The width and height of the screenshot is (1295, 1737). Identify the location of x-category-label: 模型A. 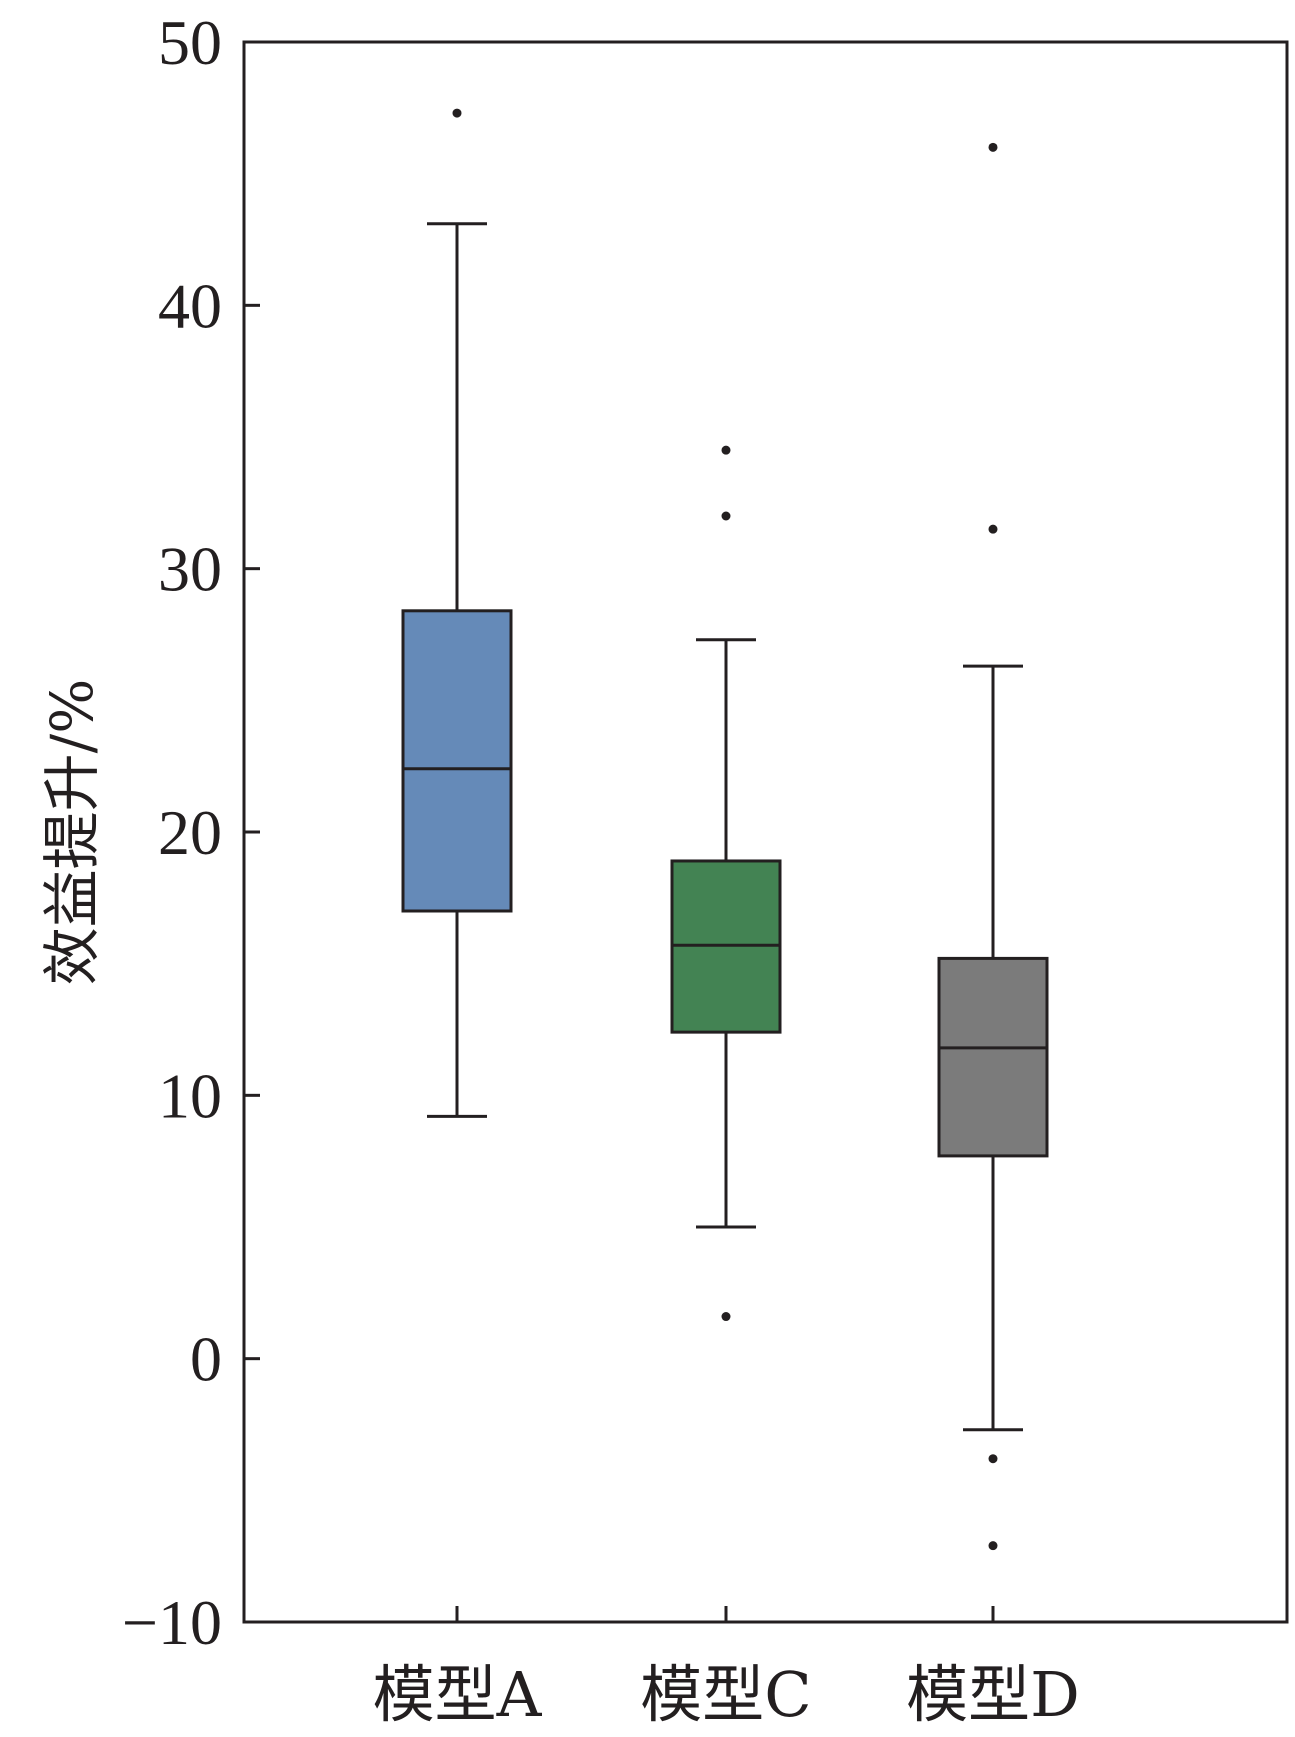
(458, 1694).